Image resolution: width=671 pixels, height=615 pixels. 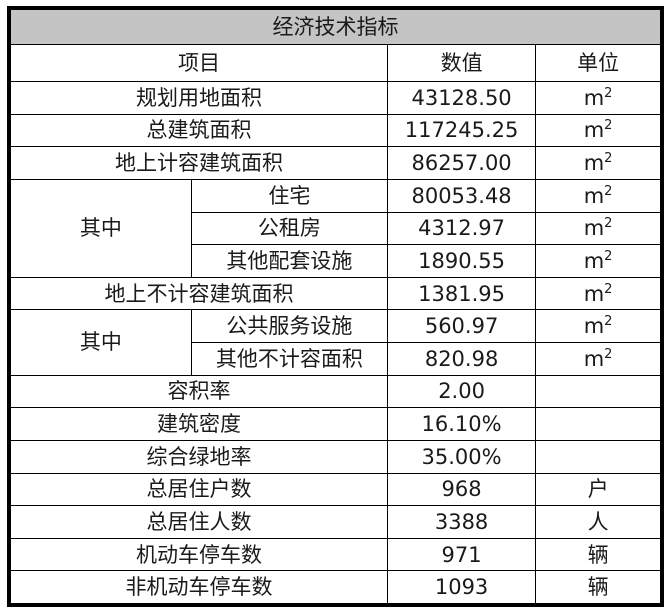 I want to click on cell-sub-item-label: 其他不计容面积, so click(x=289, y=359).